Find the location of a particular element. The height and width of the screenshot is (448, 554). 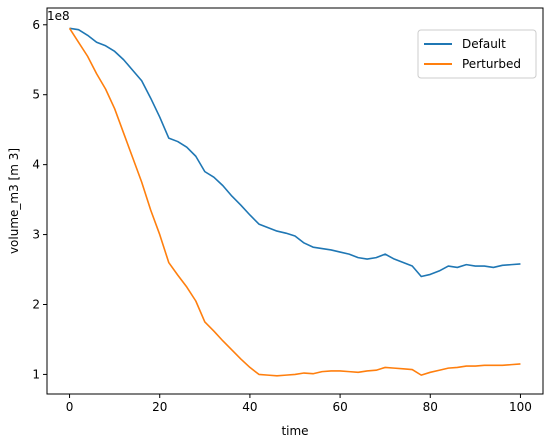

y-tick-label: 4 is located at coordinates (36, 165).